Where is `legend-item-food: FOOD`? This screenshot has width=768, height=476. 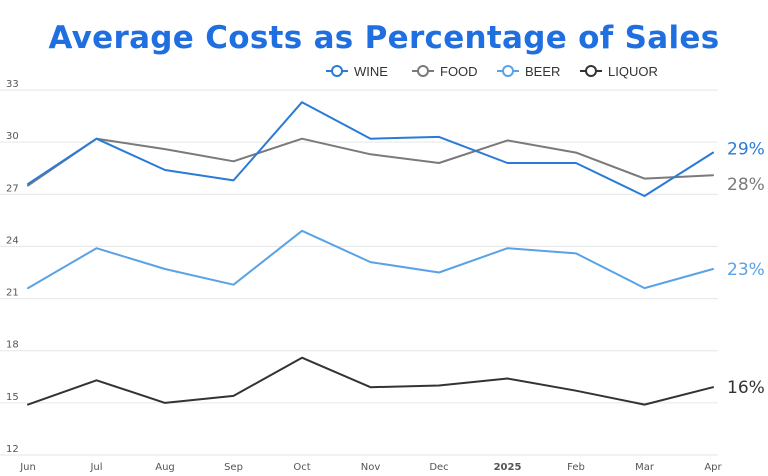
legend-item-food: FOOD is located at coordinates (445, 71).